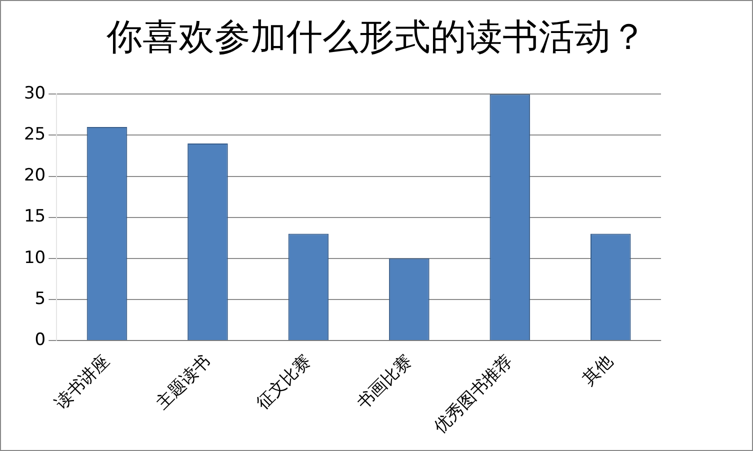 This screenshot has height=451, width=753. I want to click on x-tick-label: 主题读书, so click(183, 382).